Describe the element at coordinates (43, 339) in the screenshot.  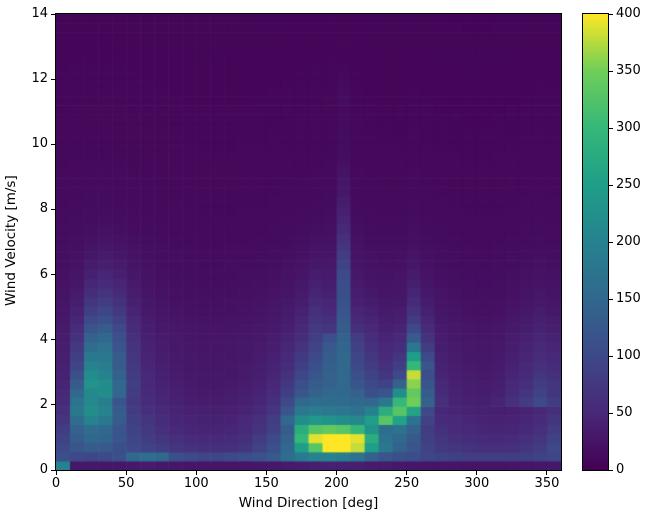
I see `y-tick-label: 4` at that location.